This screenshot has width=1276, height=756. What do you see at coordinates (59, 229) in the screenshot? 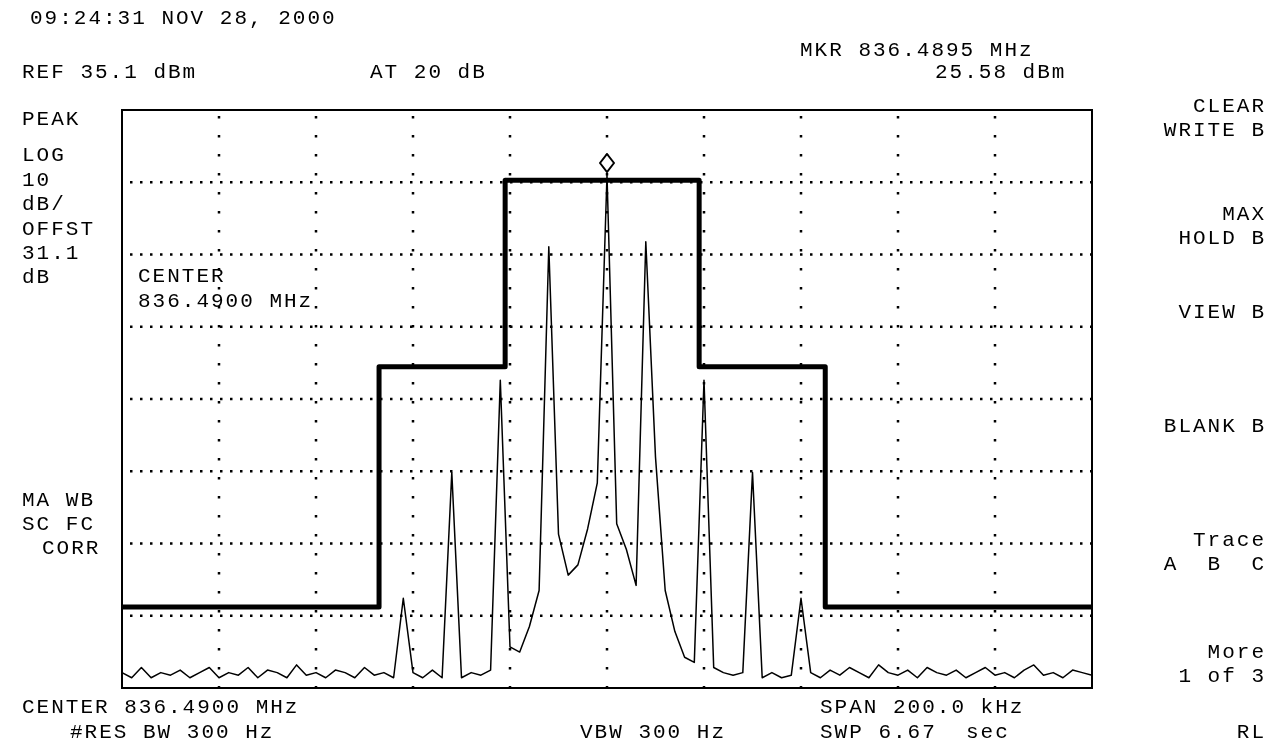
I see `text: OFFST` at bounding box center [59, 229].